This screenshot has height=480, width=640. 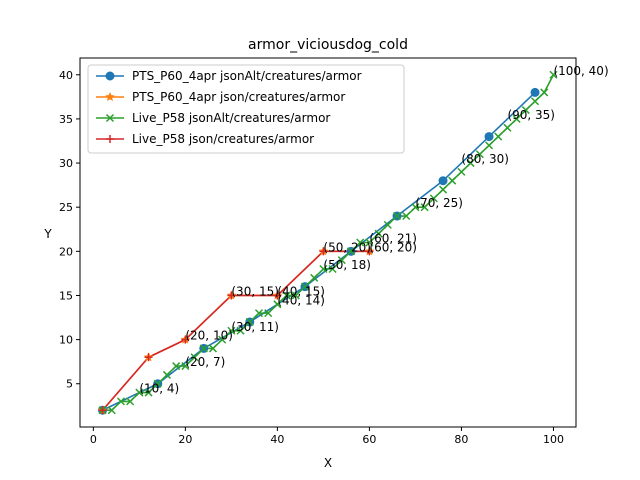 I want to click on chart-title: armor_viciousdog_cold, so click(x=328, y=45).